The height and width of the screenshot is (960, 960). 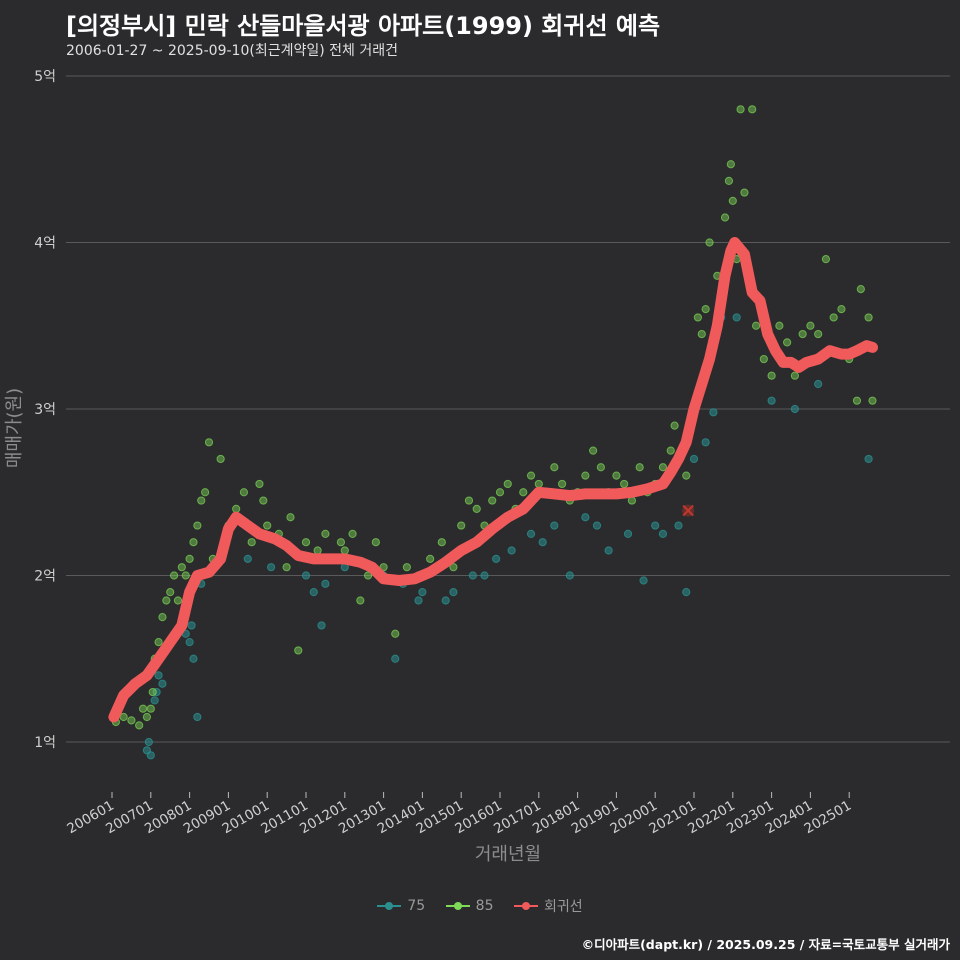 What do you see at coordinates (484, 906) in the screenshot?
I see `legend-label-85: 85` at bounding box center [484, 906].